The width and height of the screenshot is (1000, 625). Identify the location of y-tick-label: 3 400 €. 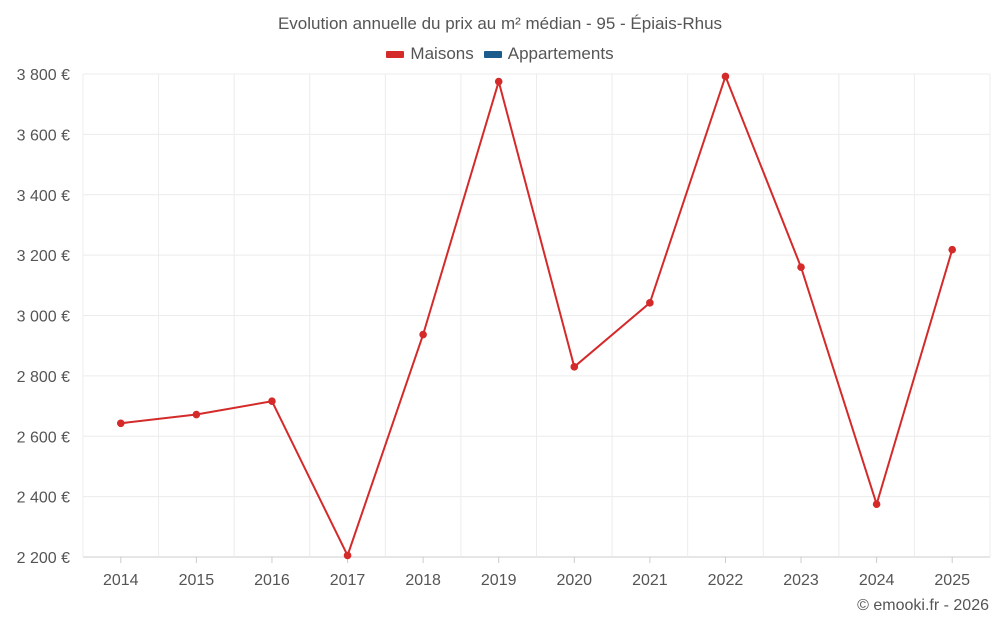
(43, 196).